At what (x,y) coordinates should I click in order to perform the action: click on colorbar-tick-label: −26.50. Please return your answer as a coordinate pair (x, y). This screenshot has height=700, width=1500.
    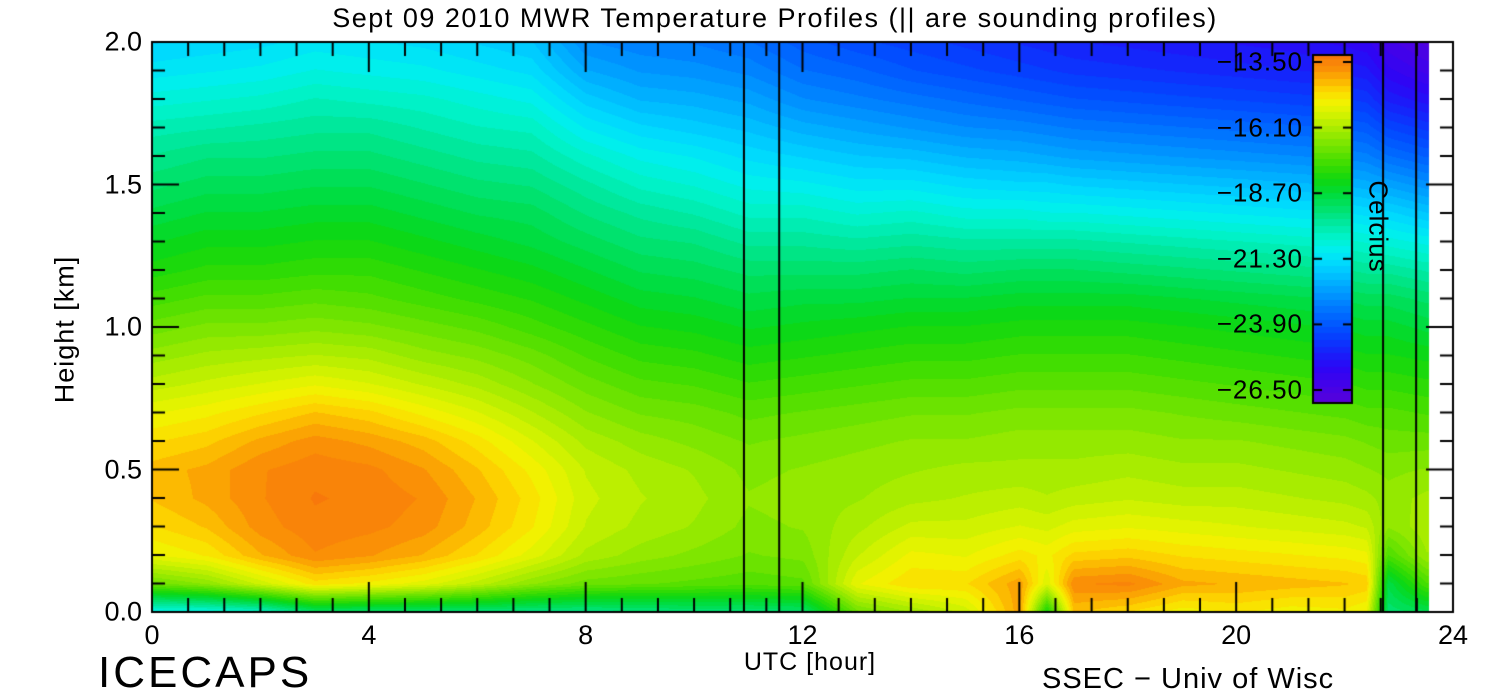
    Looking at the image, I should click on (1259, 389).